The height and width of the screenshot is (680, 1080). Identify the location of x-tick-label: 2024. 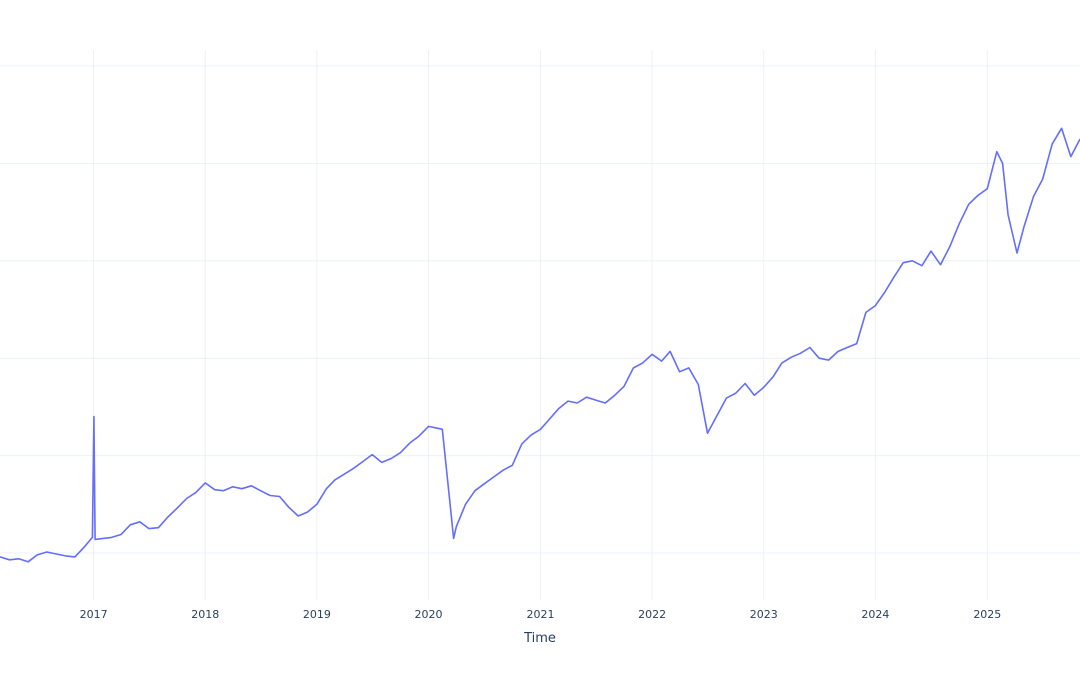
(875, 614).